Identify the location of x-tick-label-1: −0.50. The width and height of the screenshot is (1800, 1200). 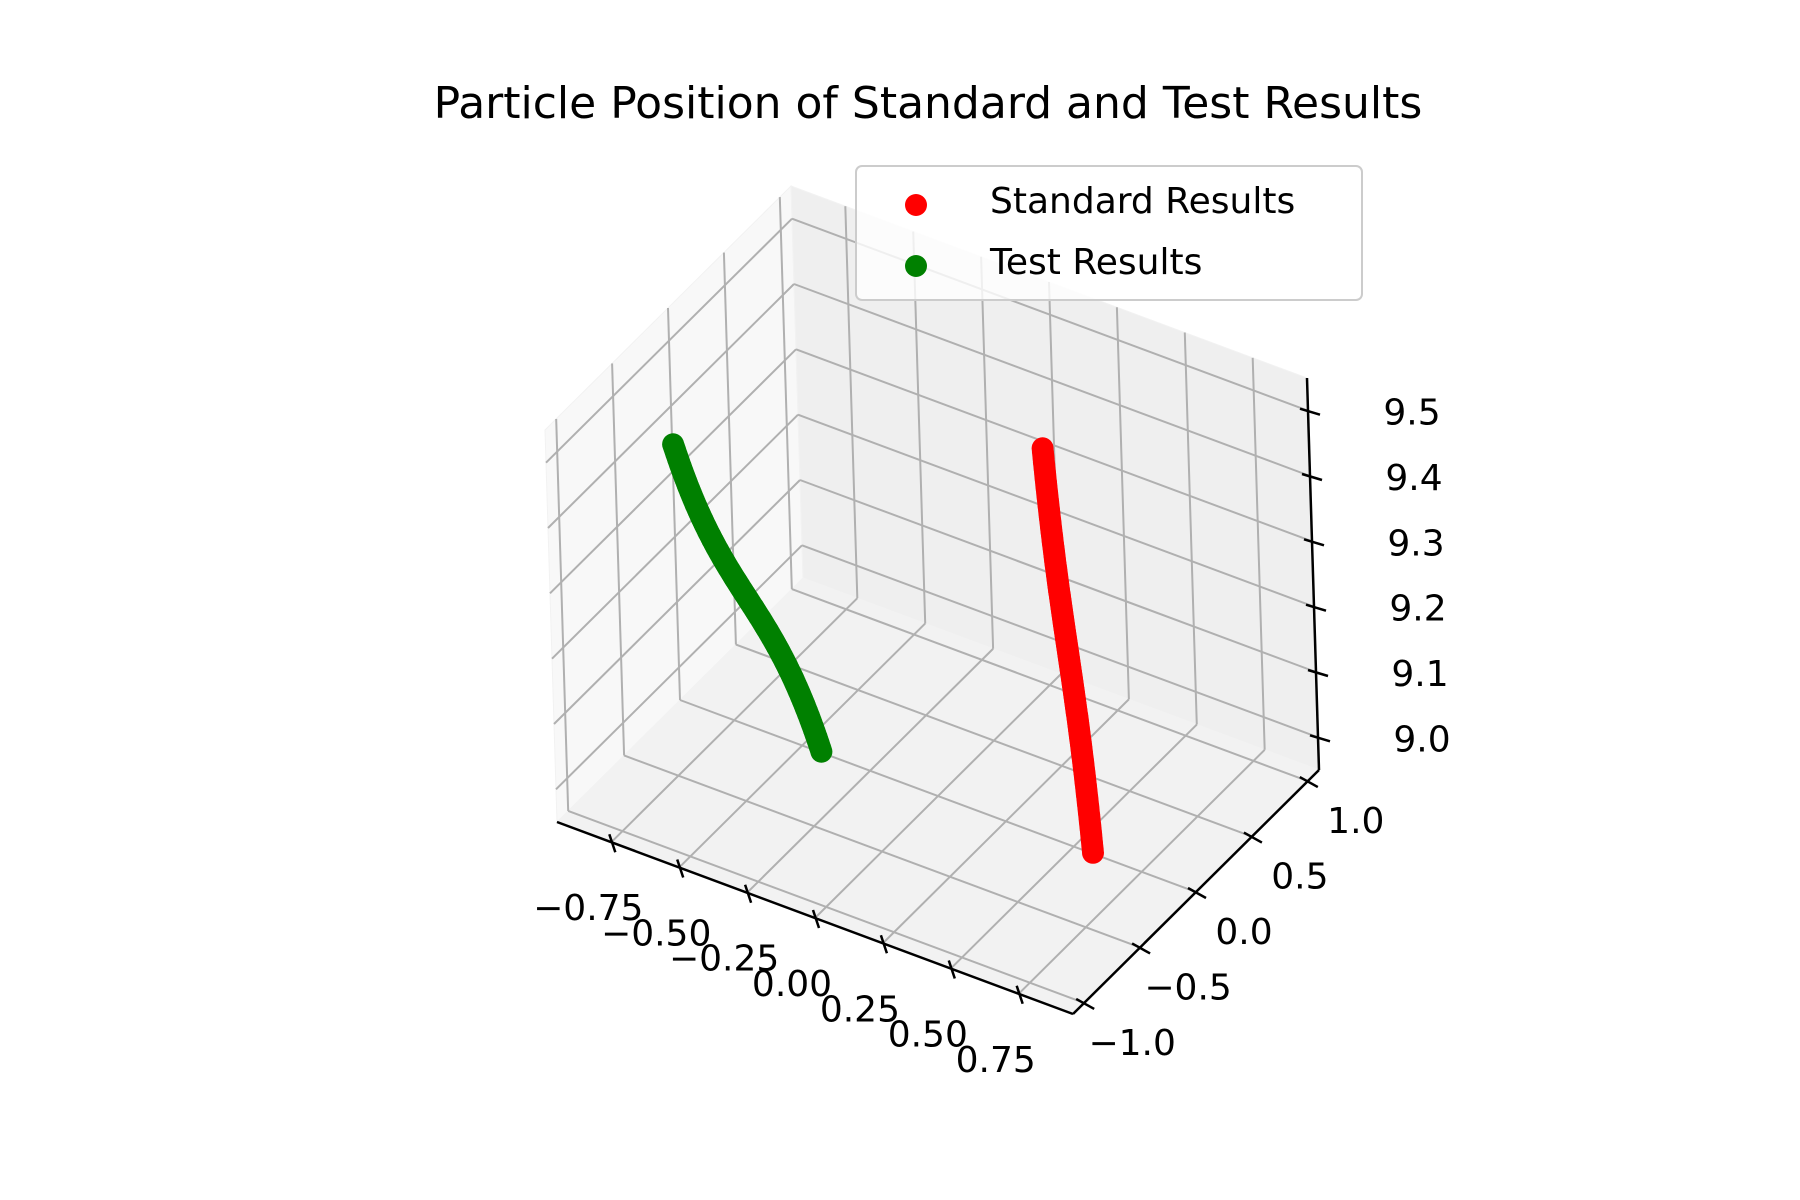
(656, 933).